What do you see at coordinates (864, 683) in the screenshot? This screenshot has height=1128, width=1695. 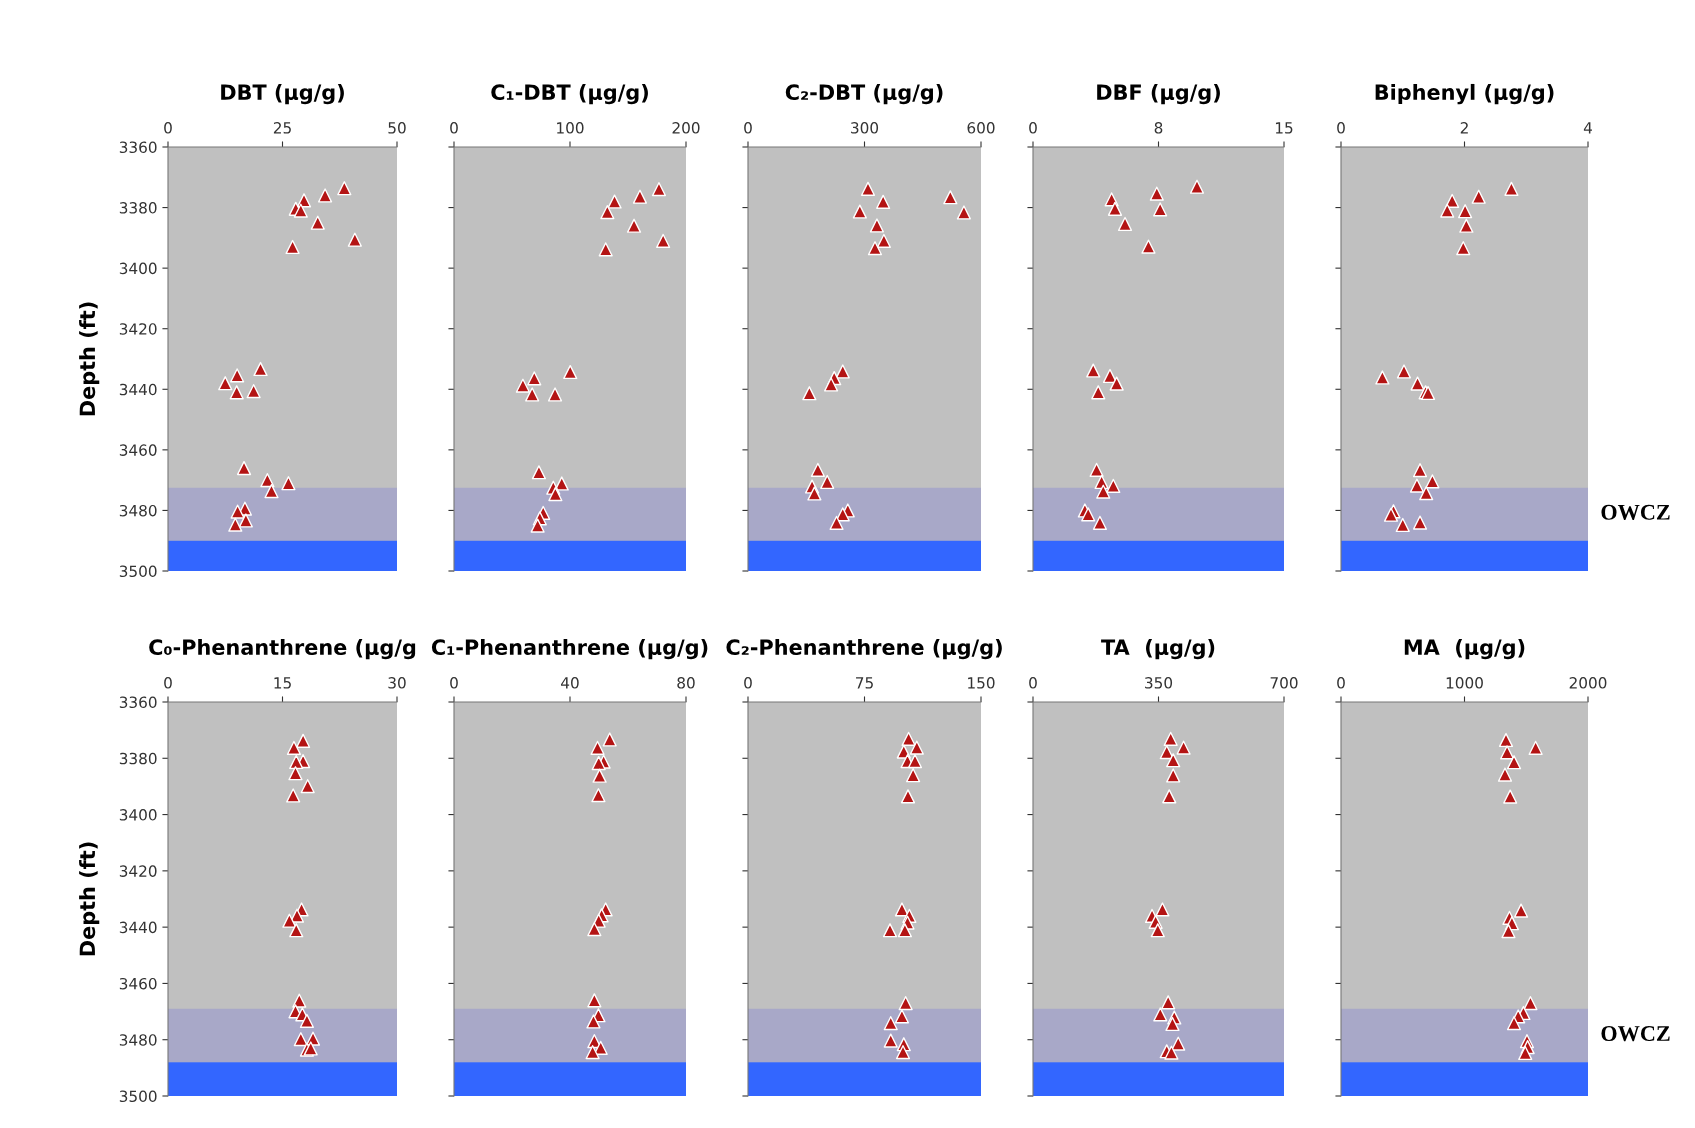 I see `x-tick-label: 75` at bounding box center [864, 683].